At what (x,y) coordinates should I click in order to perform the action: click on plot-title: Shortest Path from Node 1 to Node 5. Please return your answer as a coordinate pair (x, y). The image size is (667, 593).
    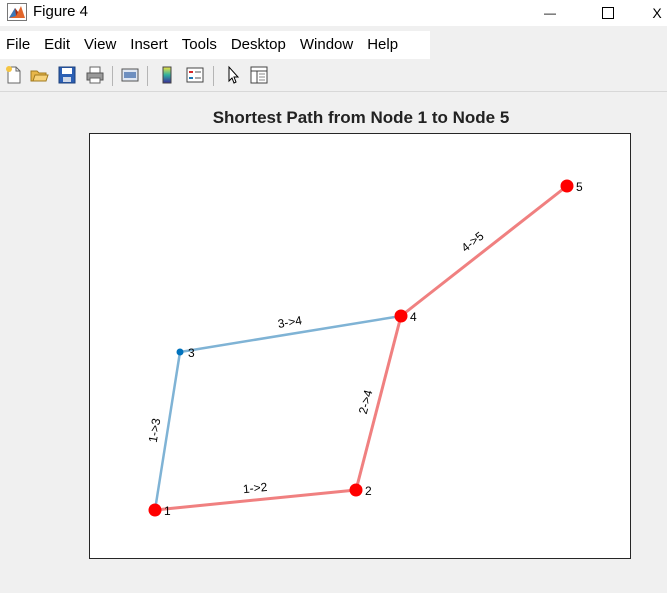
    Looking at the image, I should click on (361, 117).